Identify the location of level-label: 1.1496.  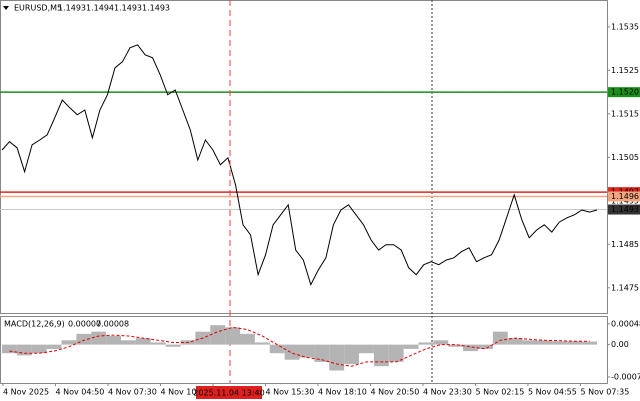
(625, 196).